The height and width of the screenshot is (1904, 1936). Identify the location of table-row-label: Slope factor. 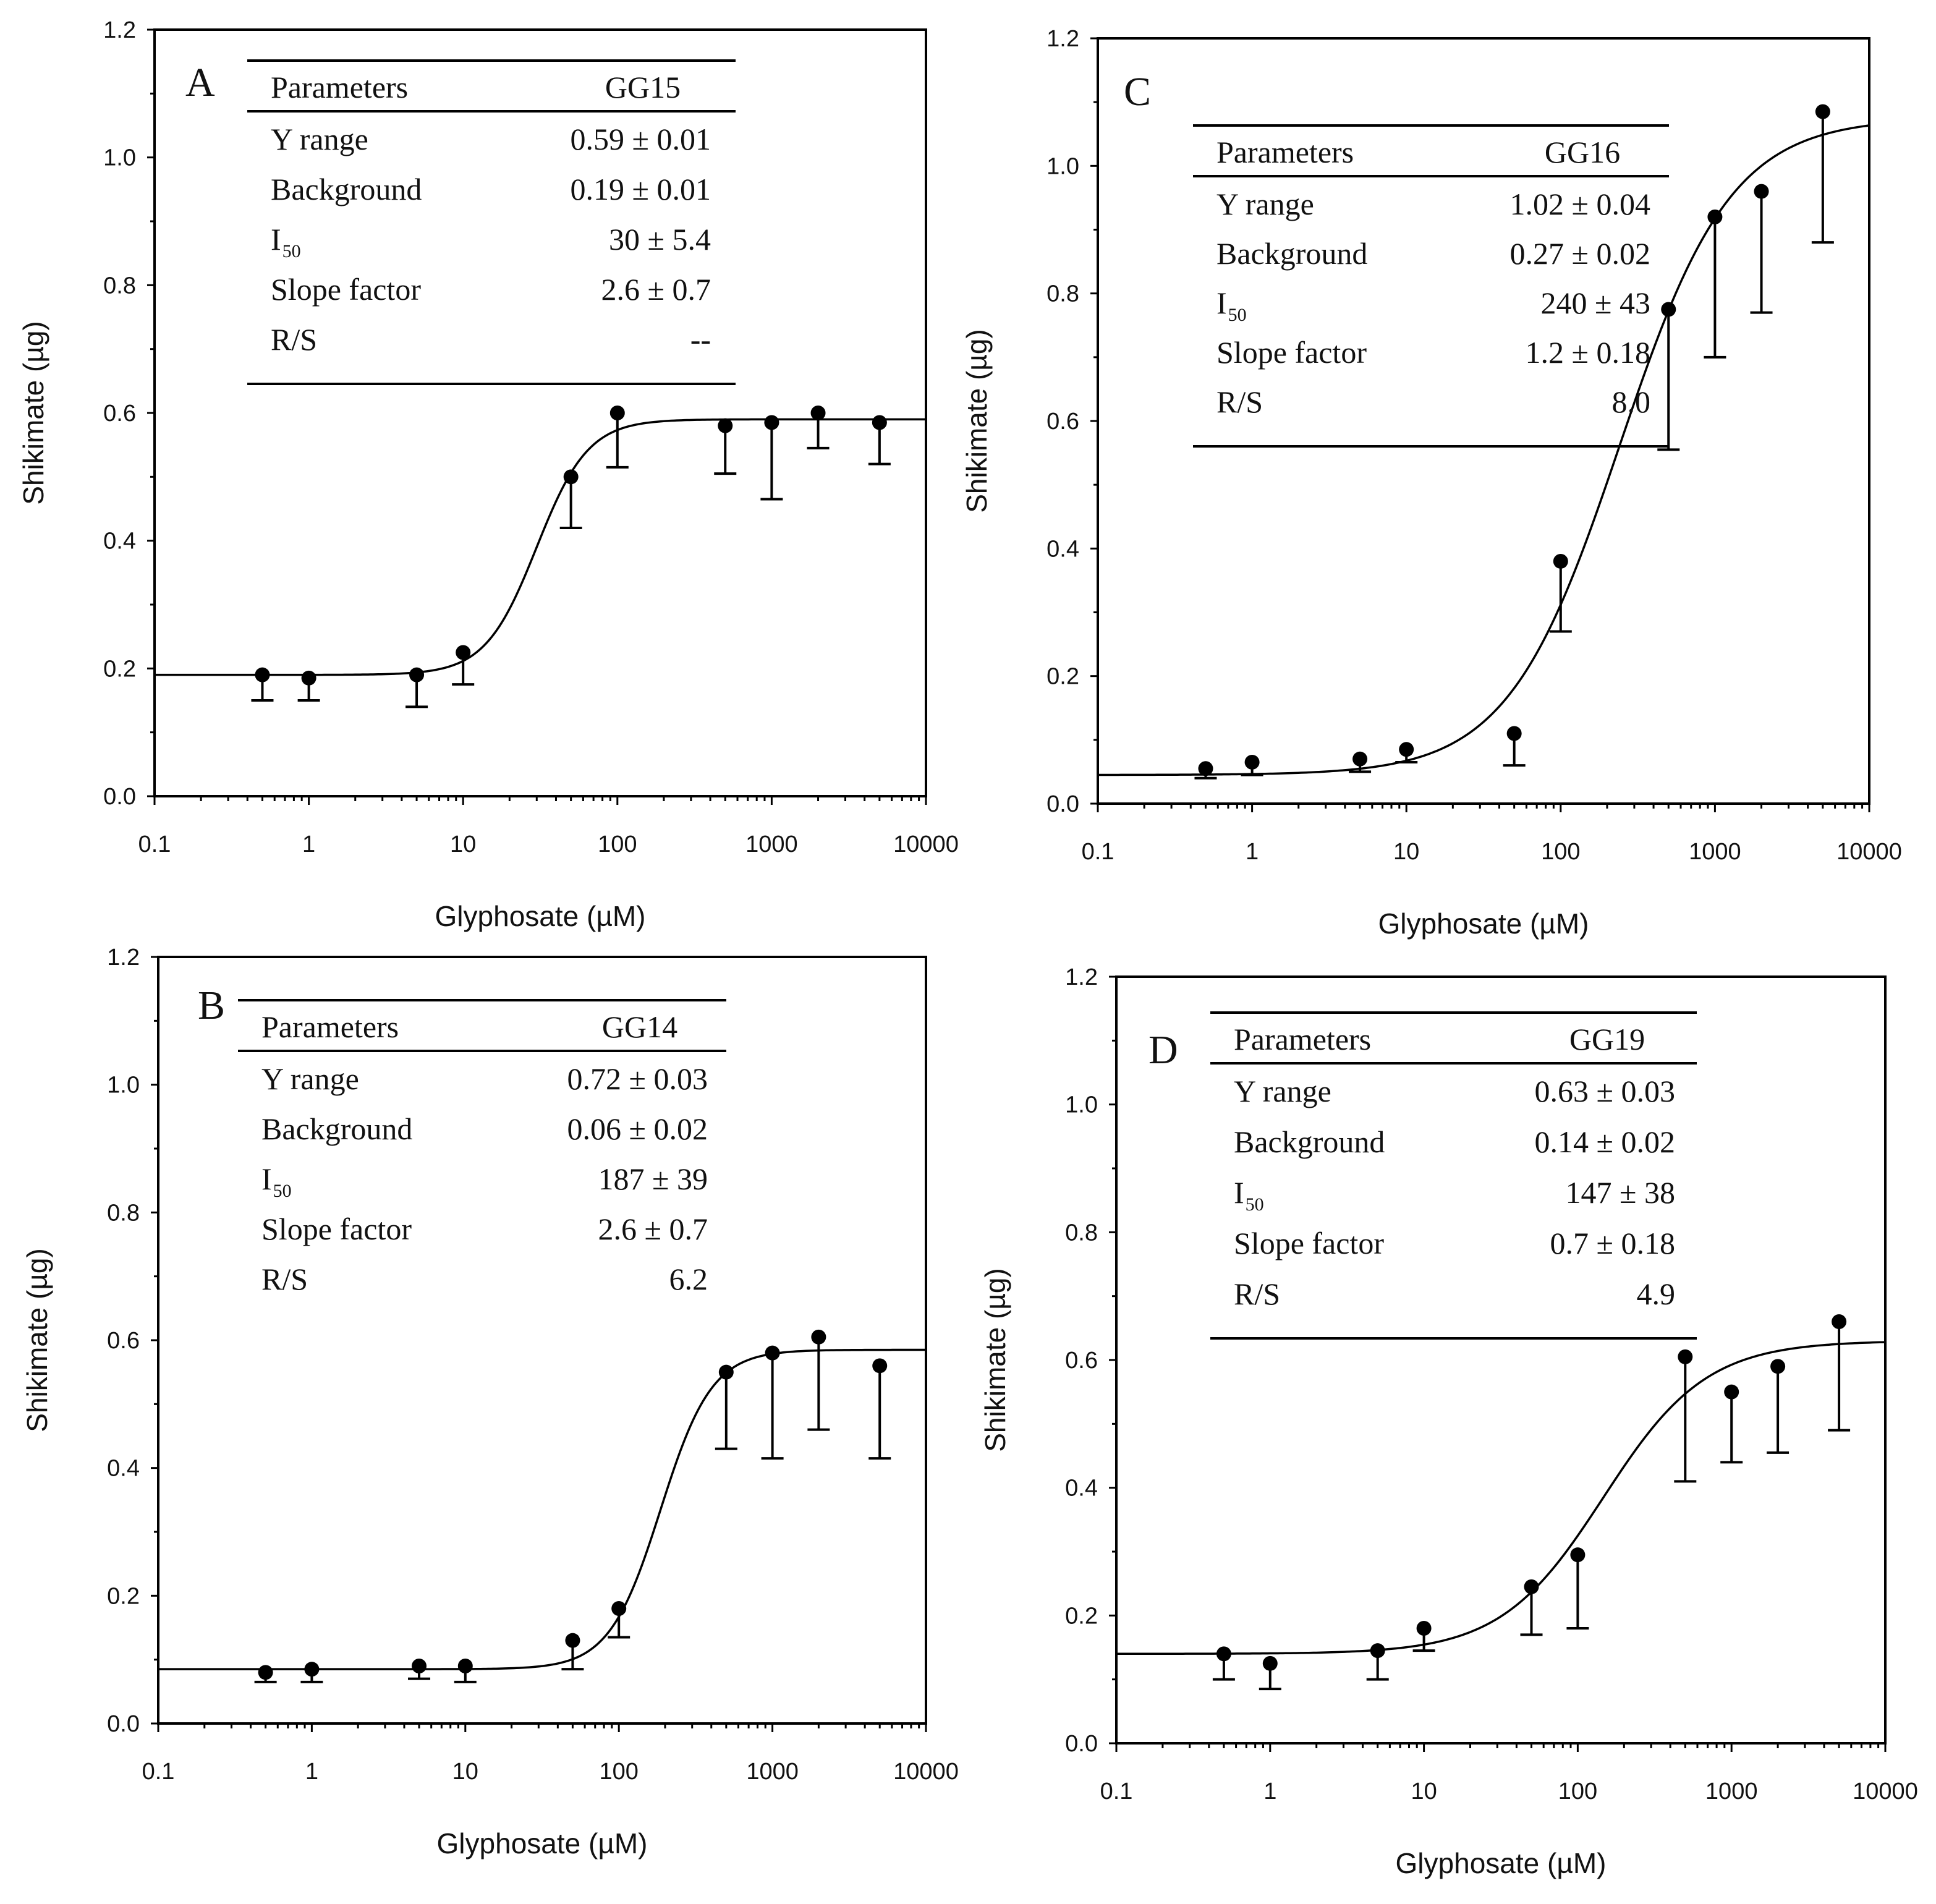
(346, 289).